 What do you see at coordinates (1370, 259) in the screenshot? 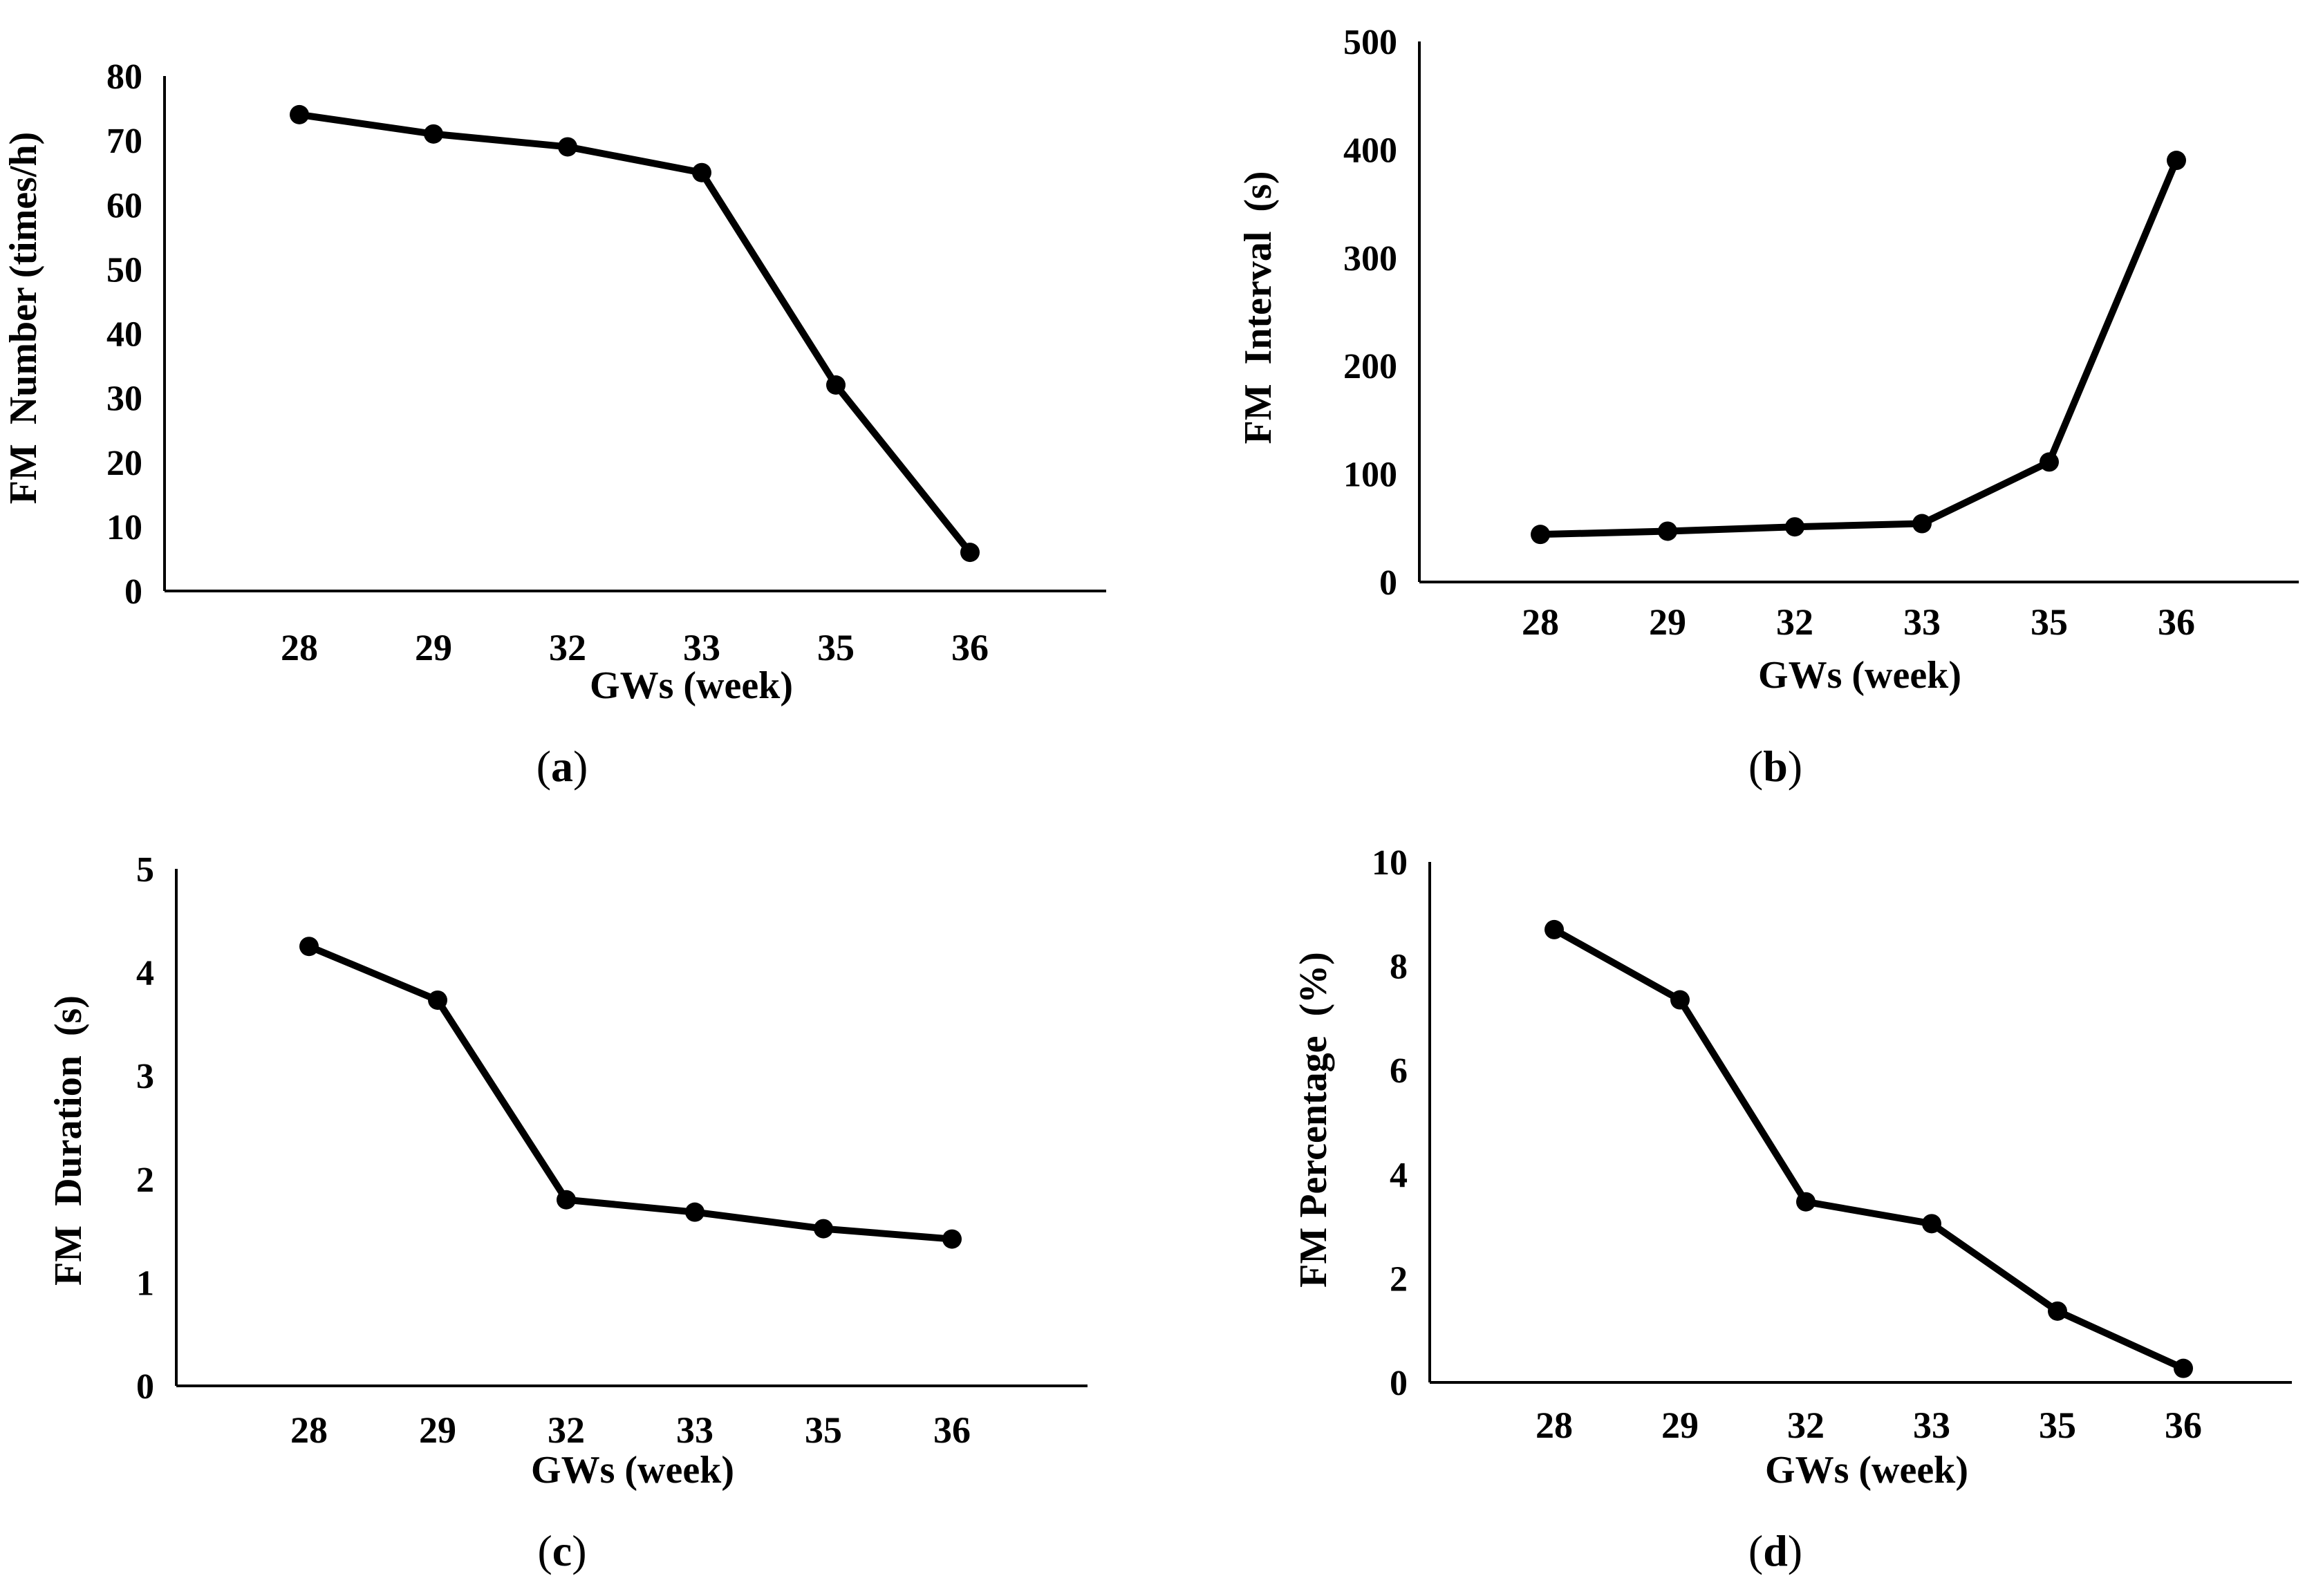
I see `y-tick-label: 300` at bounding box center [1370, 259].